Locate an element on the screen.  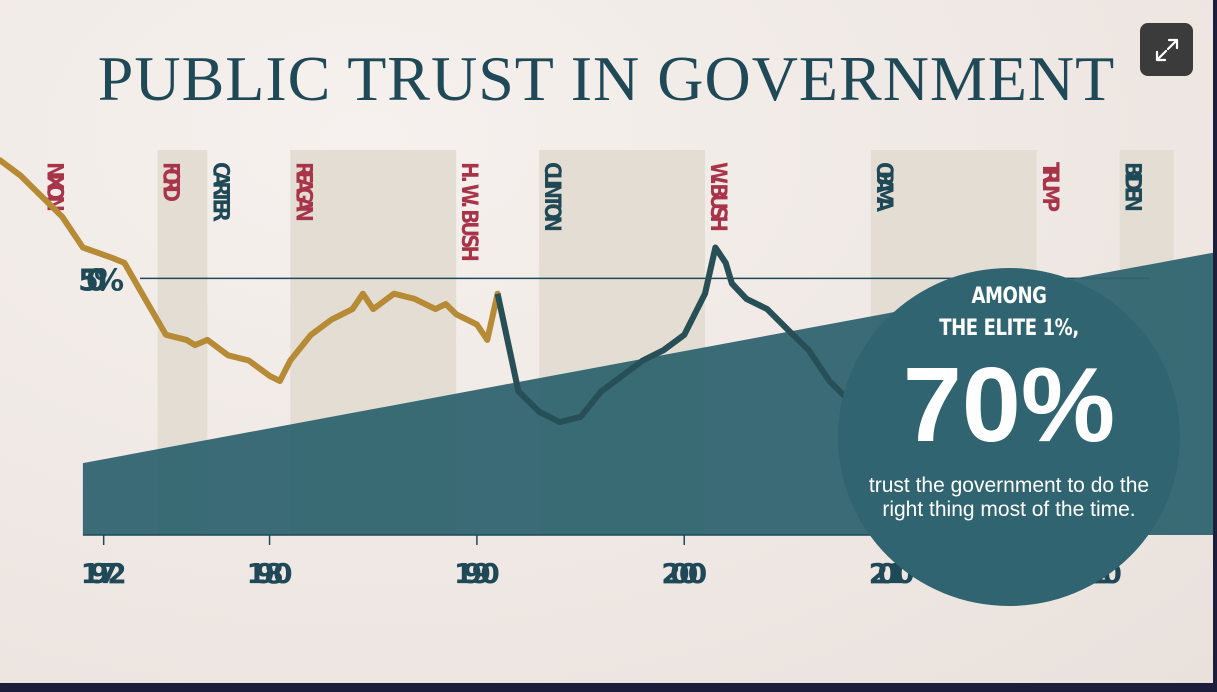
president-label-h-w-bush: H. W. BUSH is located at coordinates (468, 212).